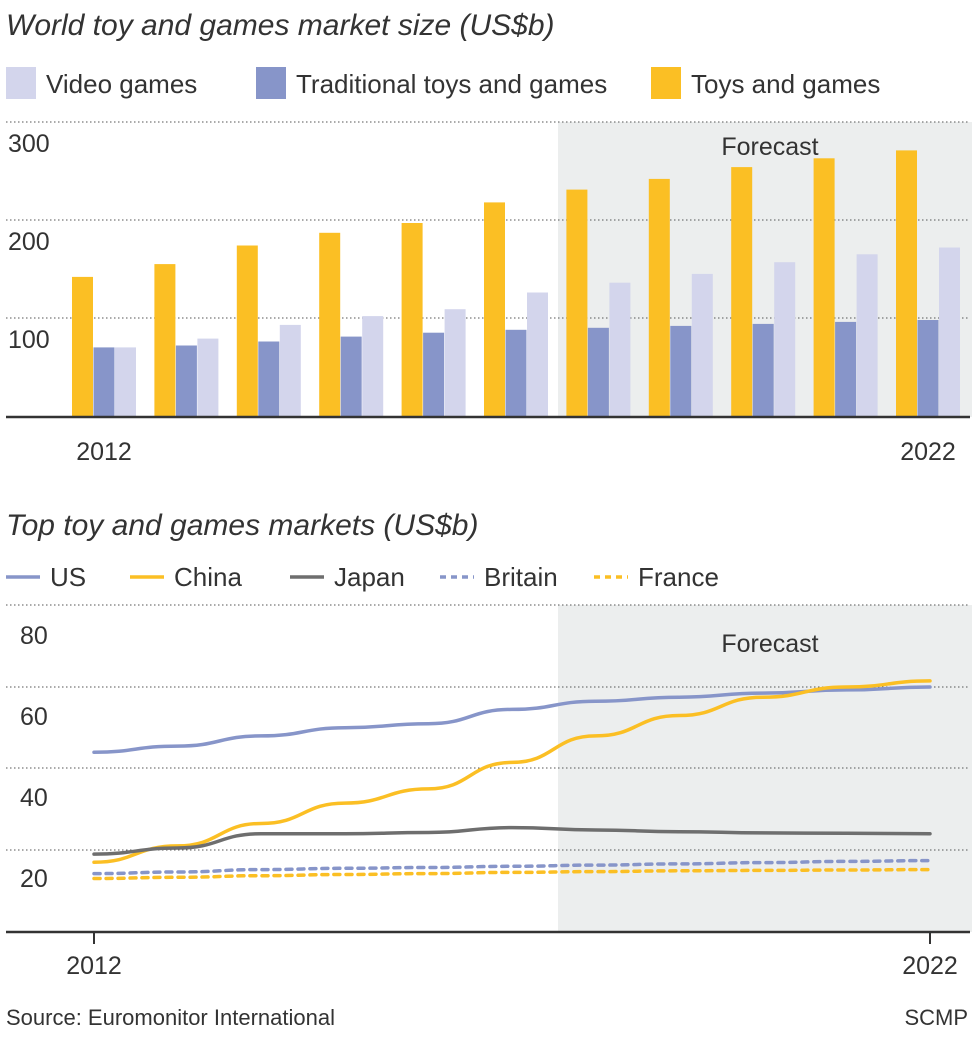 This screenshot has height=1037, width=972. Describe the element at coordinates (34, 636) in the screenshot. I see `line-ytick-80: 80` at that location.